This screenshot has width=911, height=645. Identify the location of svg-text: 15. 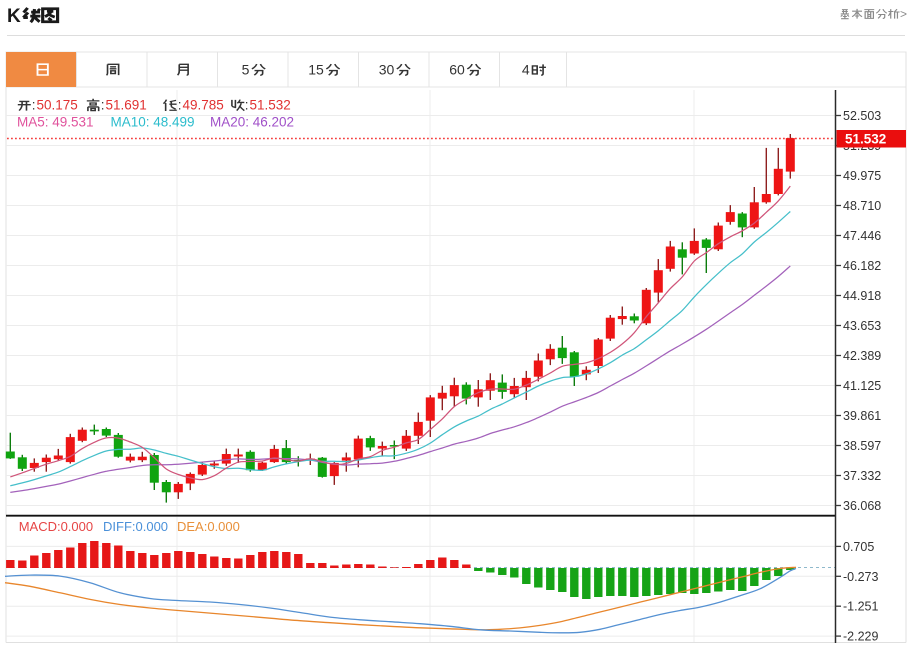
(316, 70).